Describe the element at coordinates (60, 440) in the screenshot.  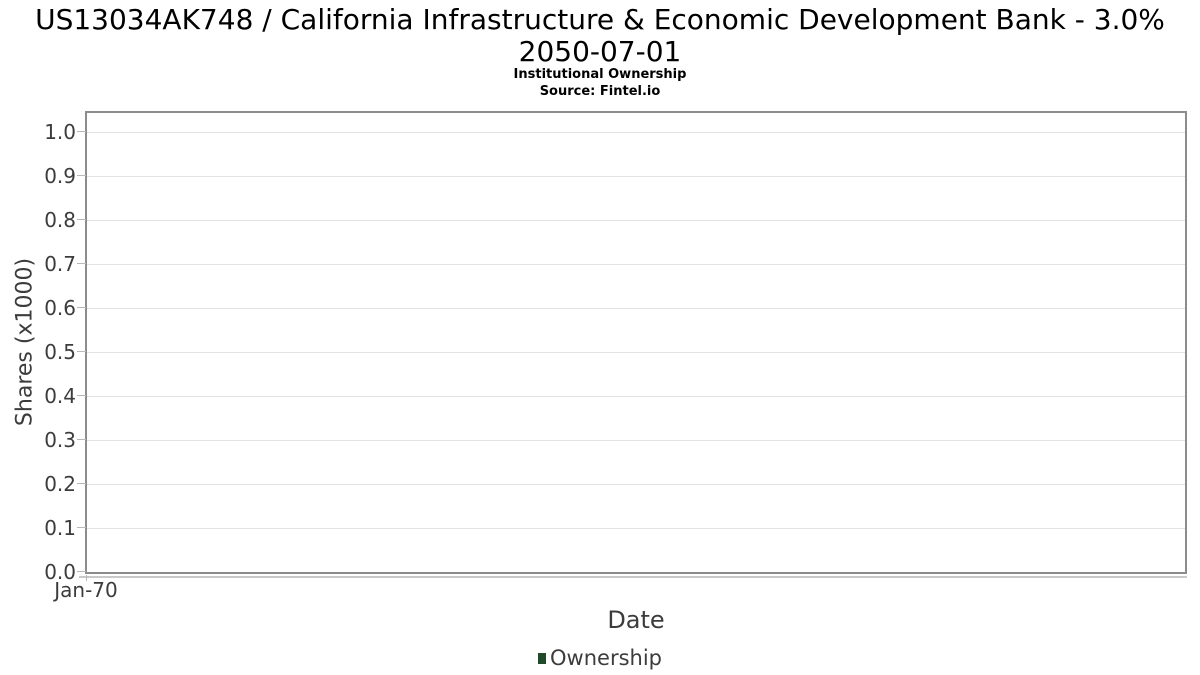
I see `y-tick-label-0.3: 0.3` at that location.